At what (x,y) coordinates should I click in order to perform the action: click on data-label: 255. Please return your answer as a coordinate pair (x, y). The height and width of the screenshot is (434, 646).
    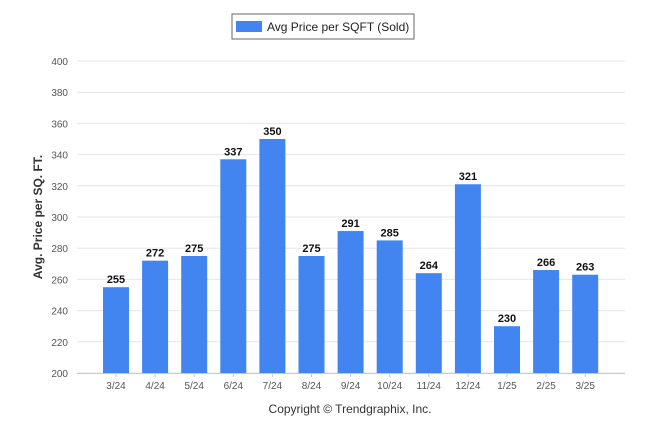
    Looking at the image, I should click on (116, 280).